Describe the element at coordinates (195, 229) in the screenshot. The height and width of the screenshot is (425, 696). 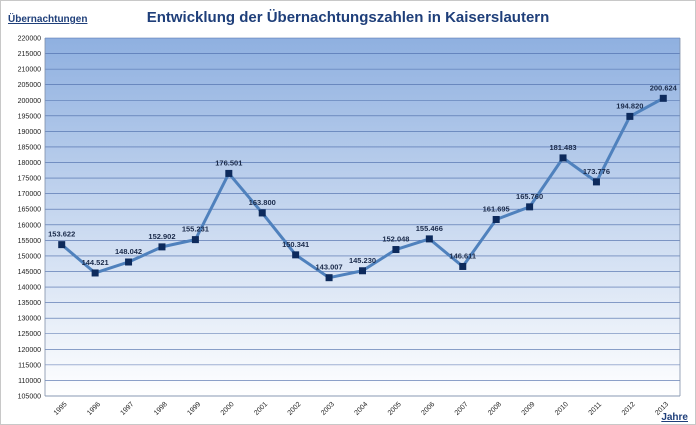
I see `data-label: 155.231` at that location.